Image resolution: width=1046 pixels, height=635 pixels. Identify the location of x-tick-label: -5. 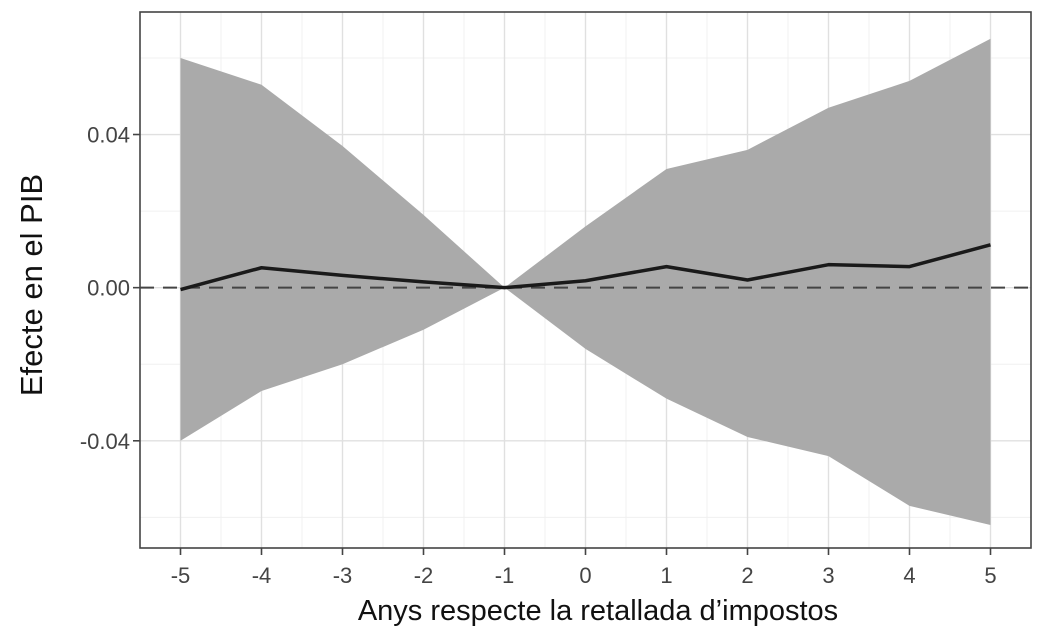
(181, 575).